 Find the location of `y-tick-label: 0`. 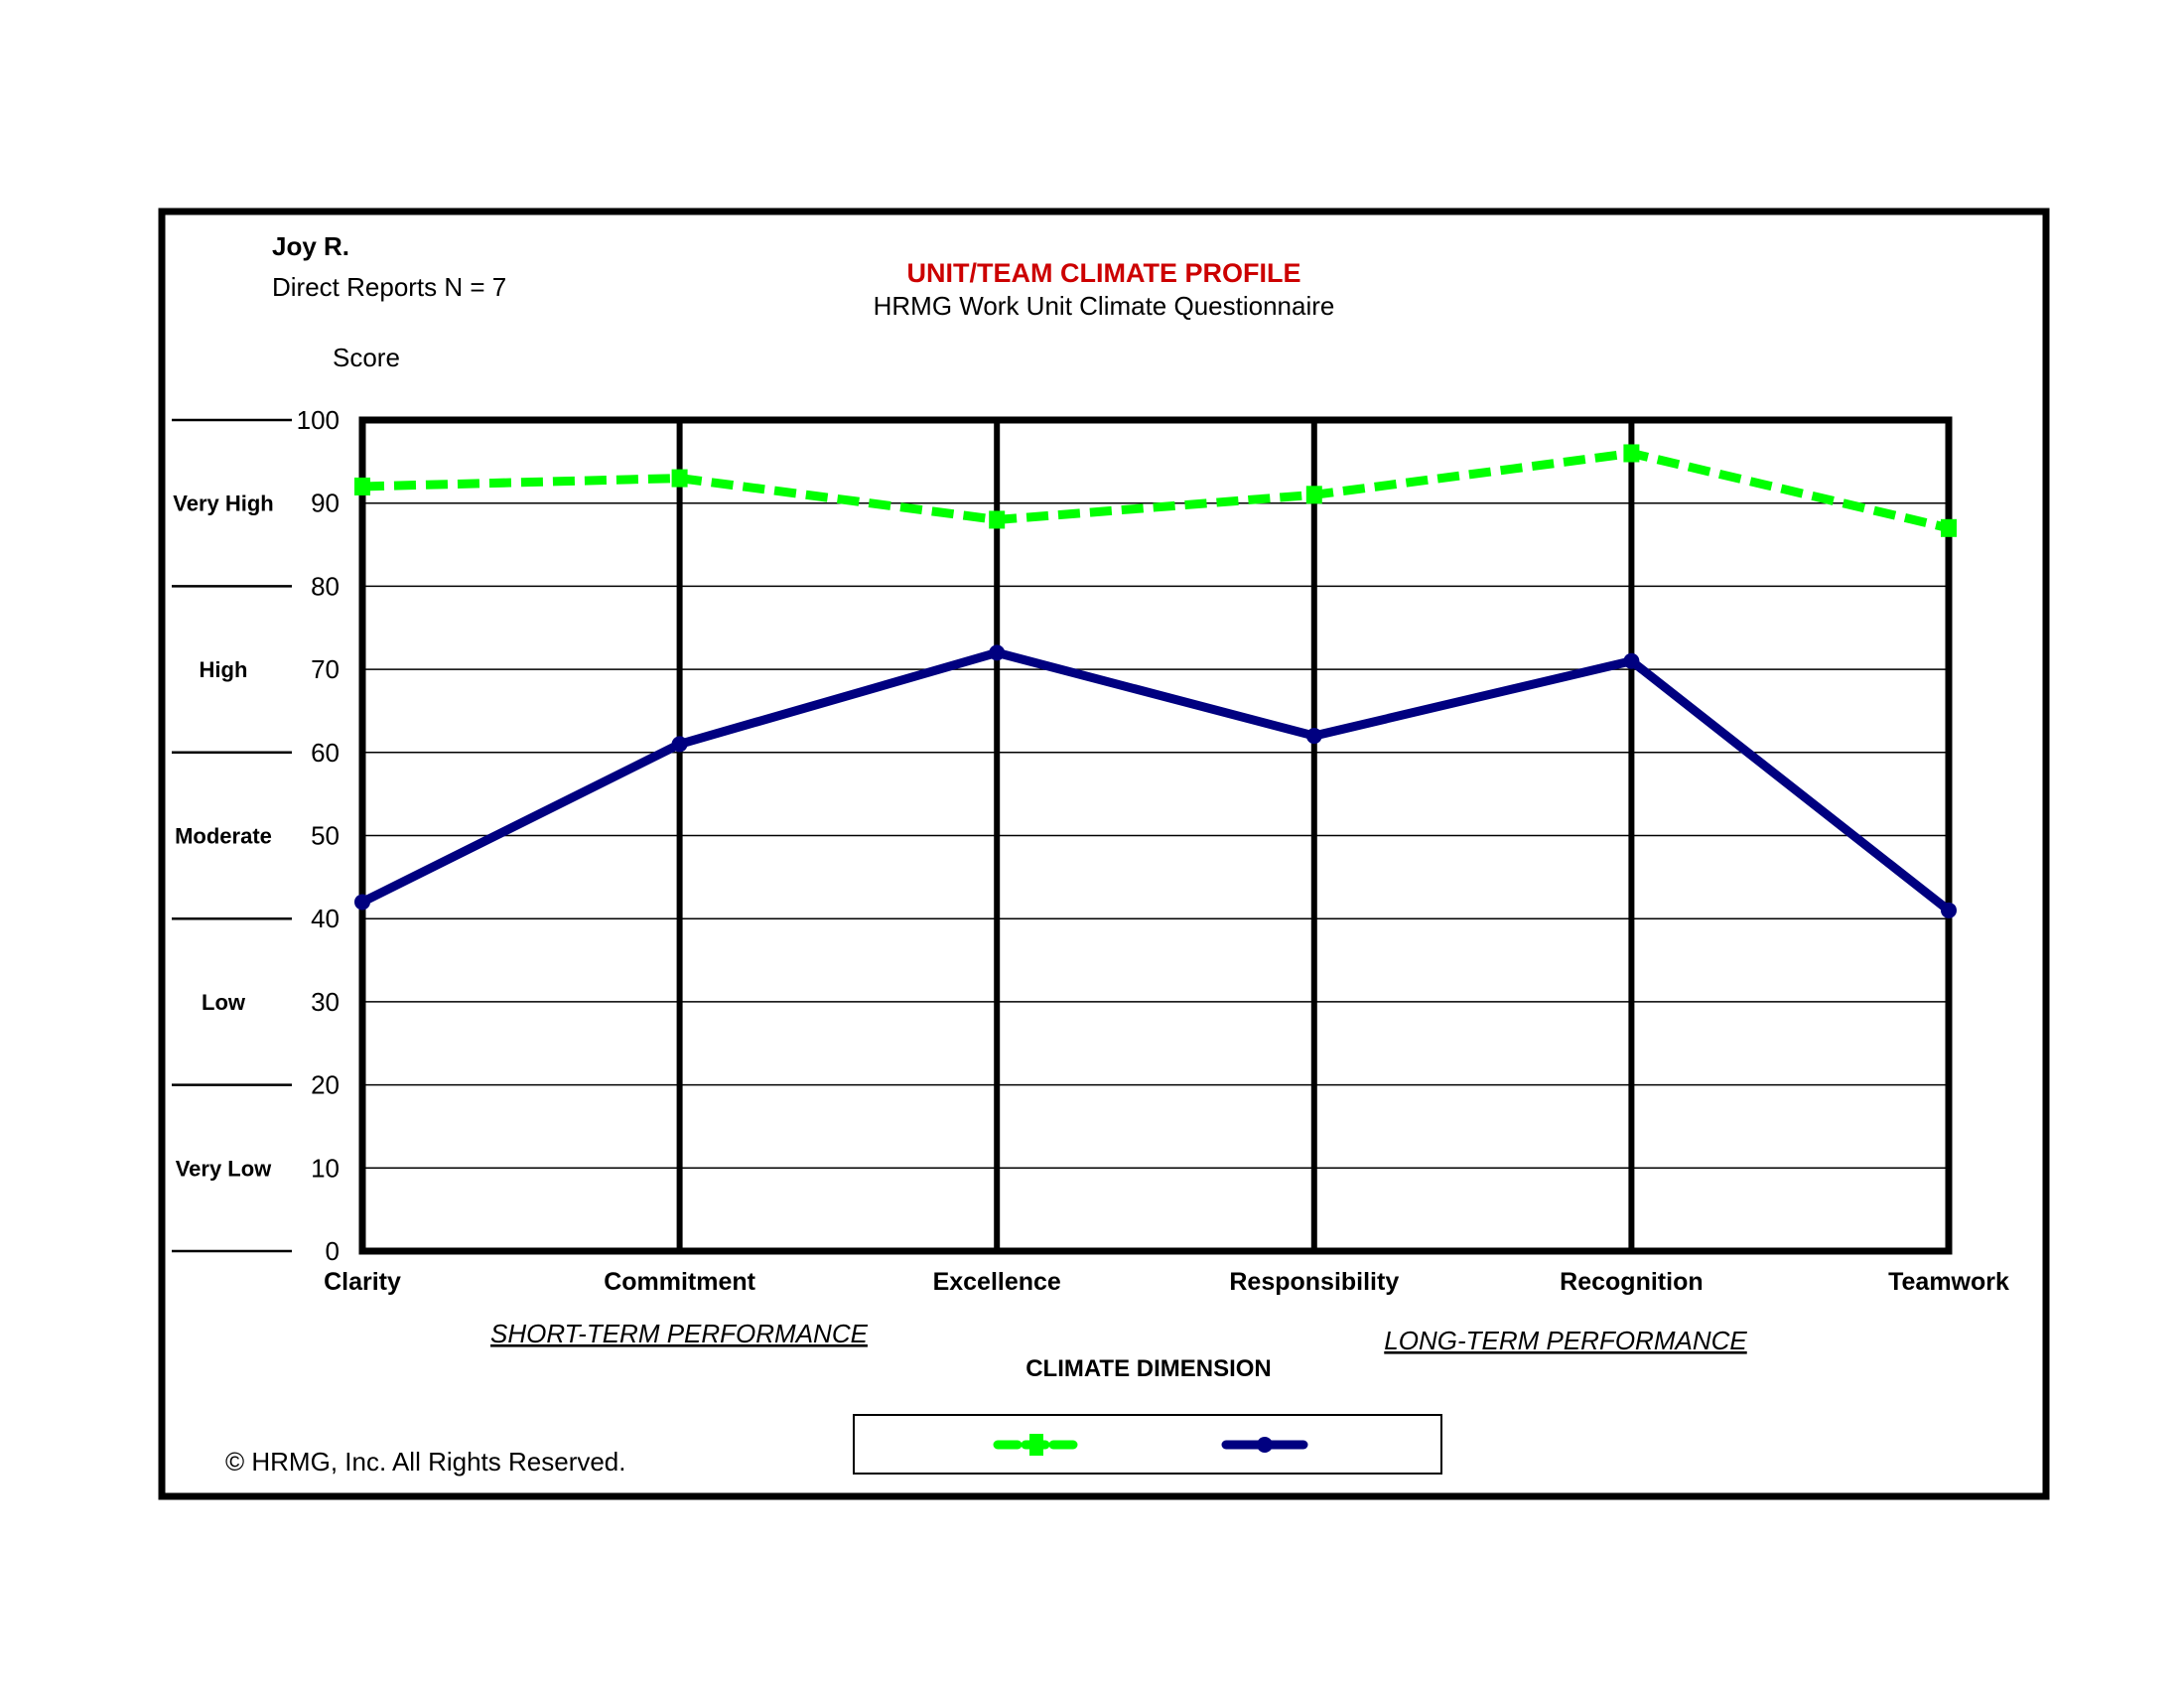

y-tick-label: 0 is located at coordinates (333, 1251).